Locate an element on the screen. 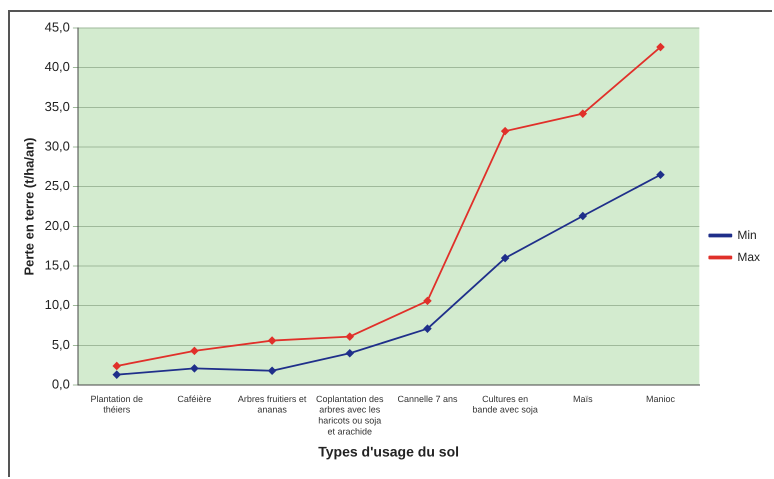  legend-label: Min is located at coordinates (747, 235).